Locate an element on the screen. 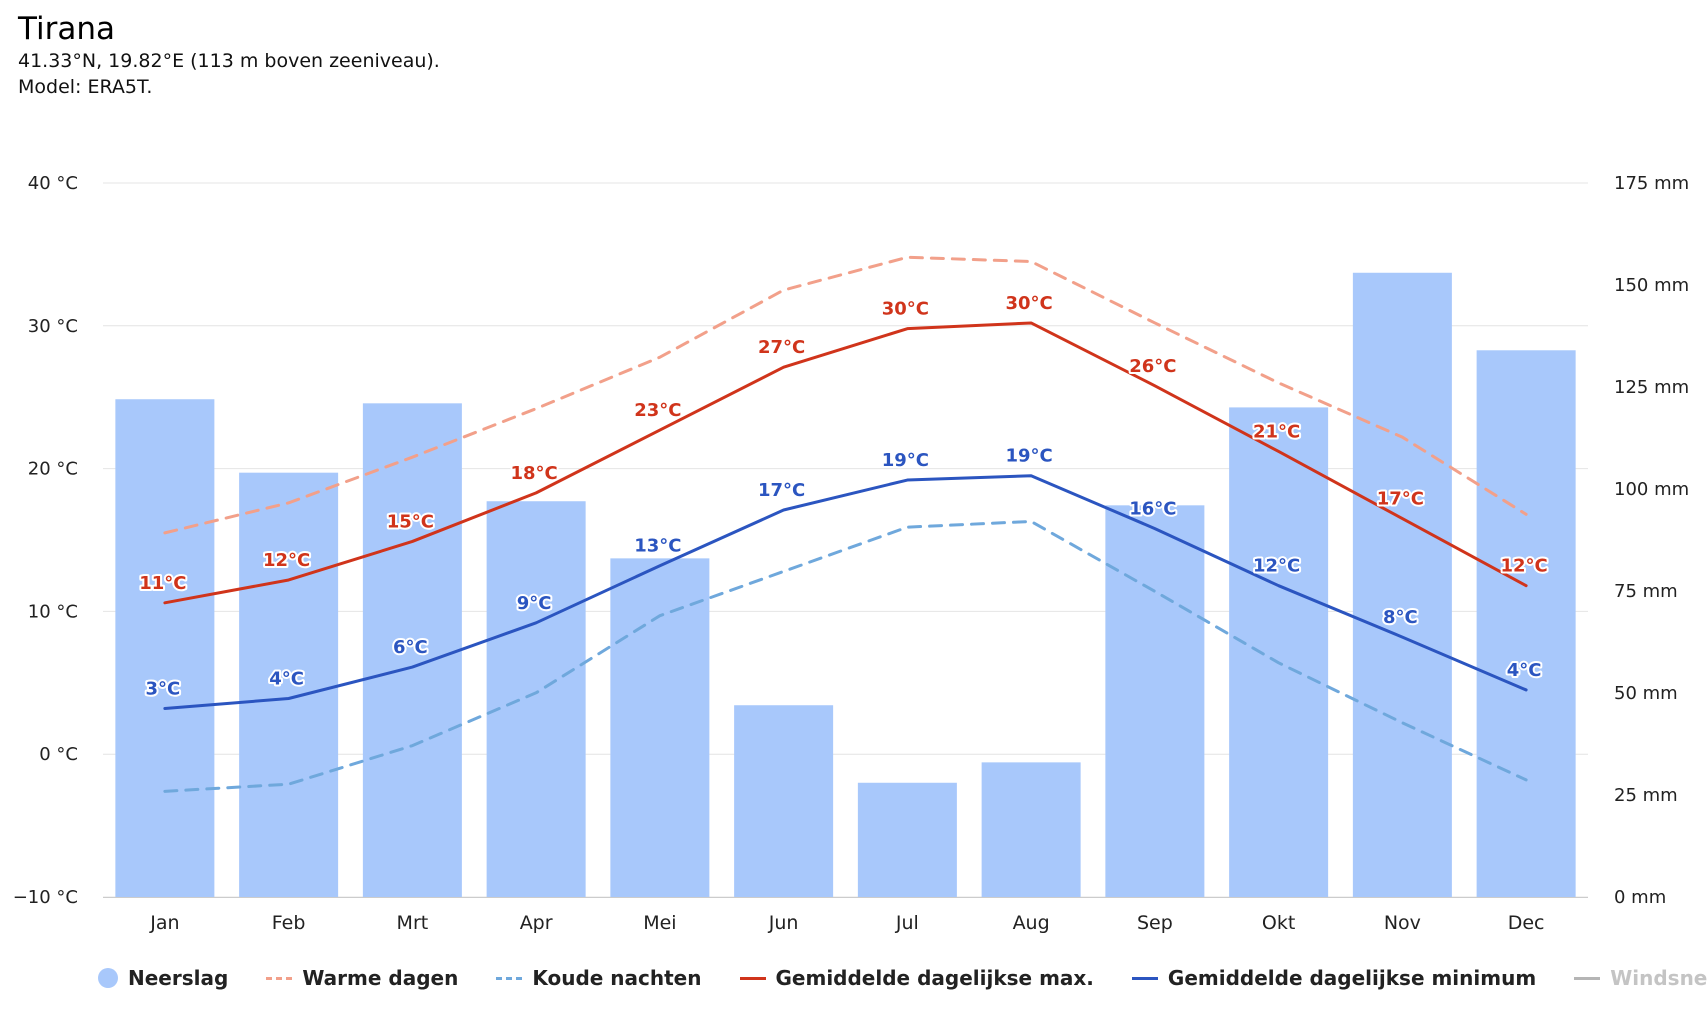 This screenshot has height=1024, width=1707. right-axis-tick-label: 0 mm is located at coordinates (1640, 897).